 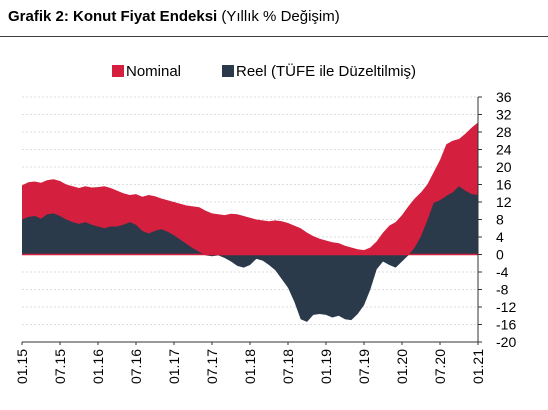 What do you see at coordinates (502, 290) in the screenshot?
I see `y-tick-label: -8` at bounding box center [502, 290].